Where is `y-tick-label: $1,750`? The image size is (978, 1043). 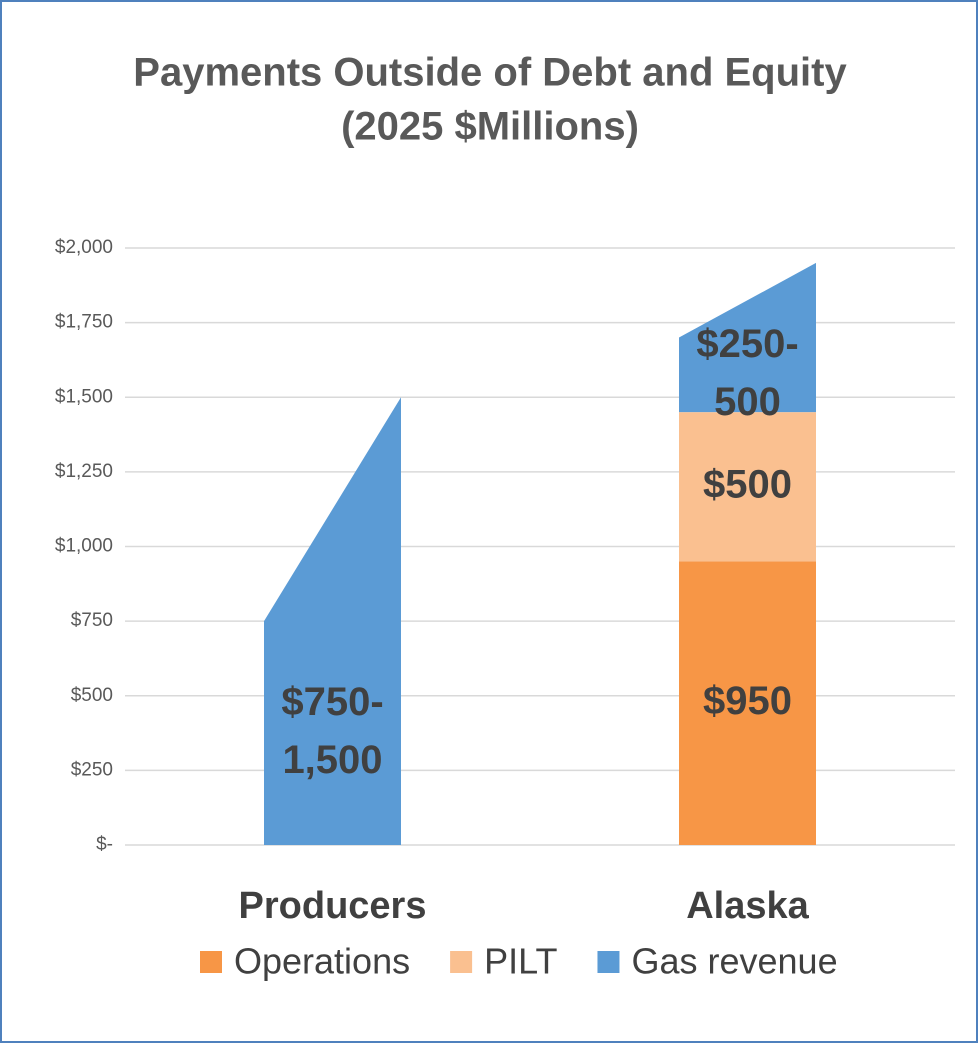 y-tick-label: $1,750 is located at coordinates (84, 322).